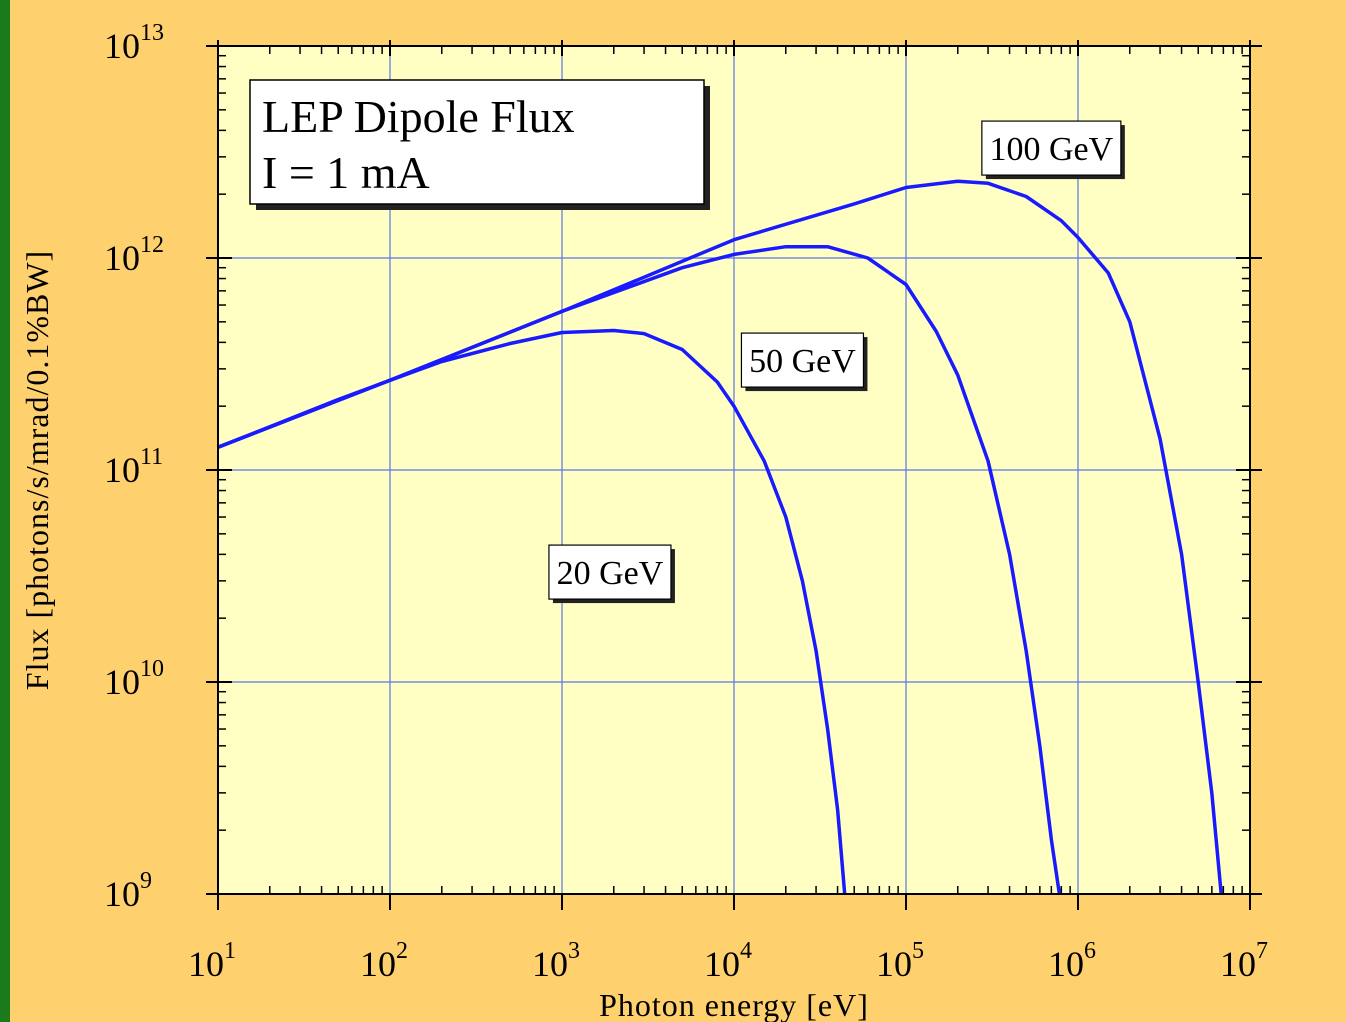 Image resolution: width=1346 pixels, height=1022 pixels. Describe the element at coordinates (134, 679) in the screenshot. I see `y-tick-label: 1010` at that location.